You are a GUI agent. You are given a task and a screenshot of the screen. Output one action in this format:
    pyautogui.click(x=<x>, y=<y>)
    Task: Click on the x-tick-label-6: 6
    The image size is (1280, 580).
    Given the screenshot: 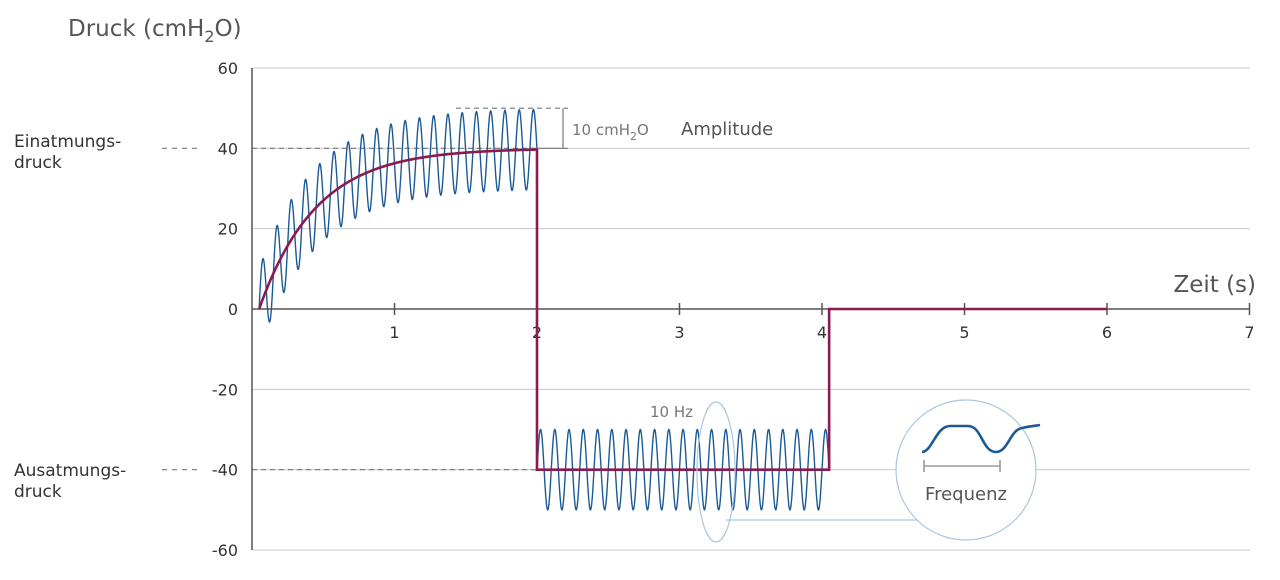 What is the action you would take?
    pyautogui.click(x=1107, y=332)
    